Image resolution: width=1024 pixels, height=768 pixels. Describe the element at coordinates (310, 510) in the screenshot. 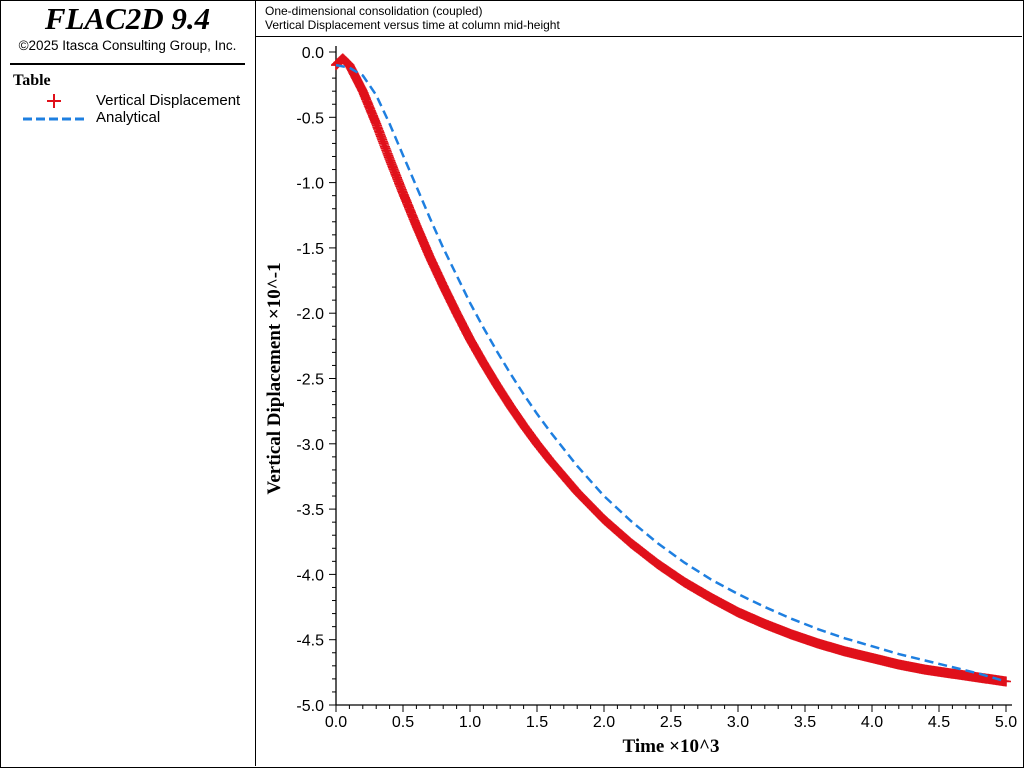

I see `y-tick-label: -3.5` at that location.